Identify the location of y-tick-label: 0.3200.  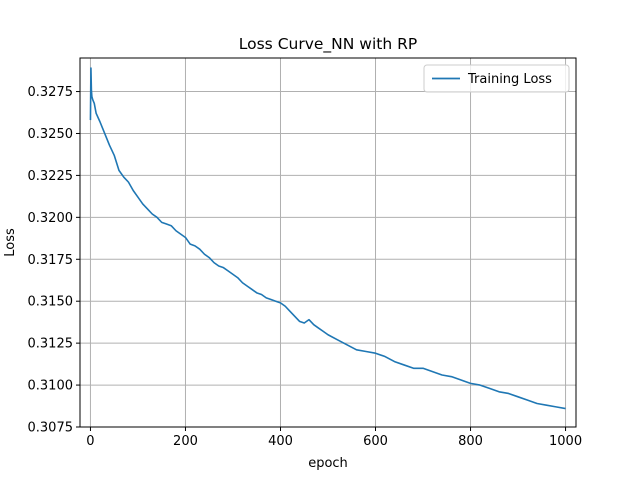
(51, 218).